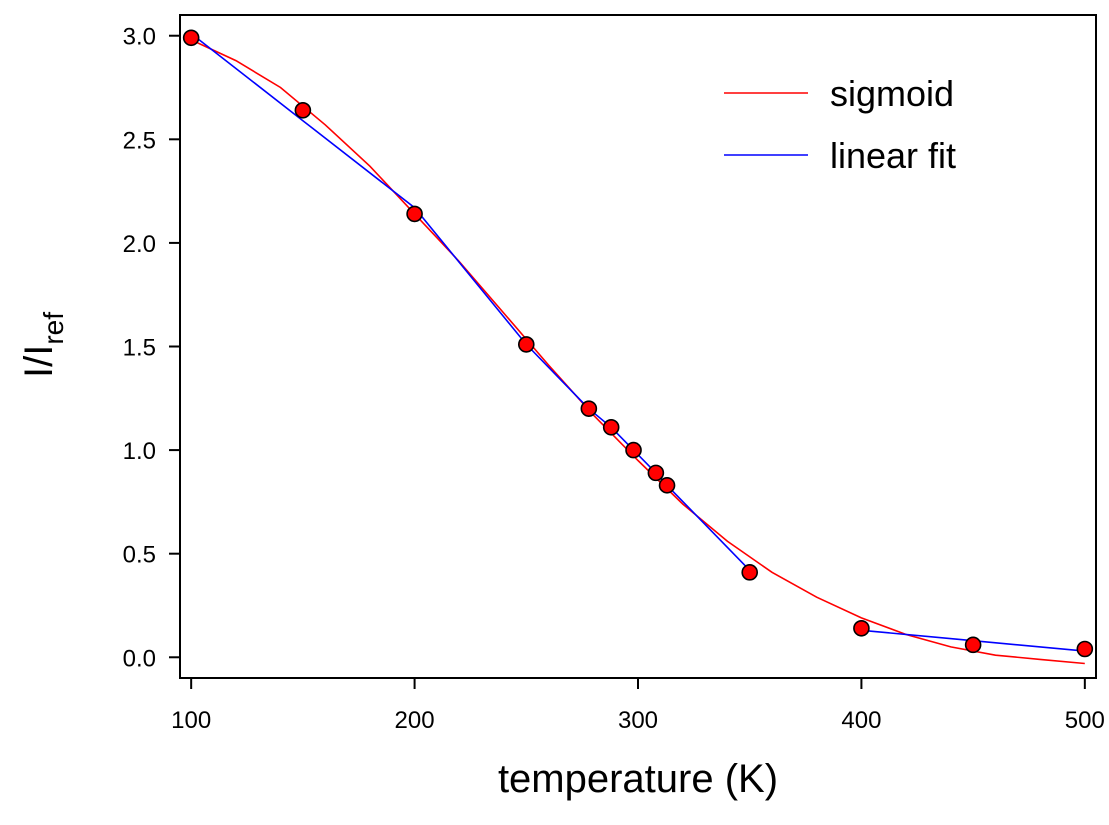 Image resolution: width=1109 pixels, height=825 pixels. Describe the element at coordinates (139, 451) in the screenshot. I see `y-tick-label: 1.0` at that location.